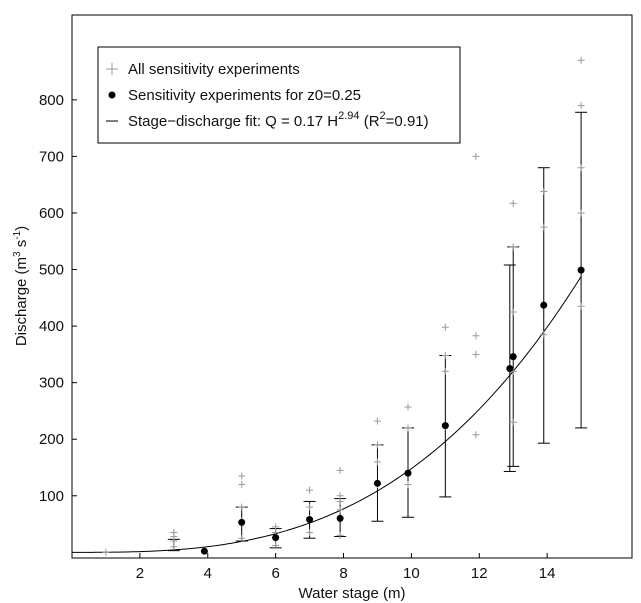 The height and width of the screenshot is (603, 641). What do you see at coordinates (547, 573) in the screenshot?
I see `x-tick-label: 14` at bounding box center [547, 573].